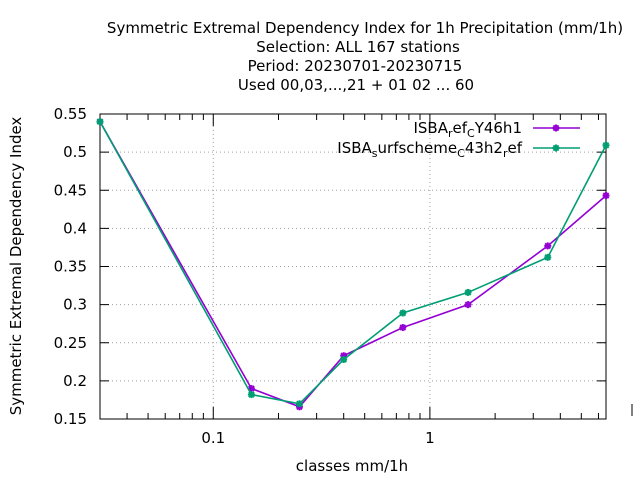 This screenshot has width=640, height=480. Describe the element at coordinates (430, 438) in the screenshot. I see `x-tick-label: 1` at that location.